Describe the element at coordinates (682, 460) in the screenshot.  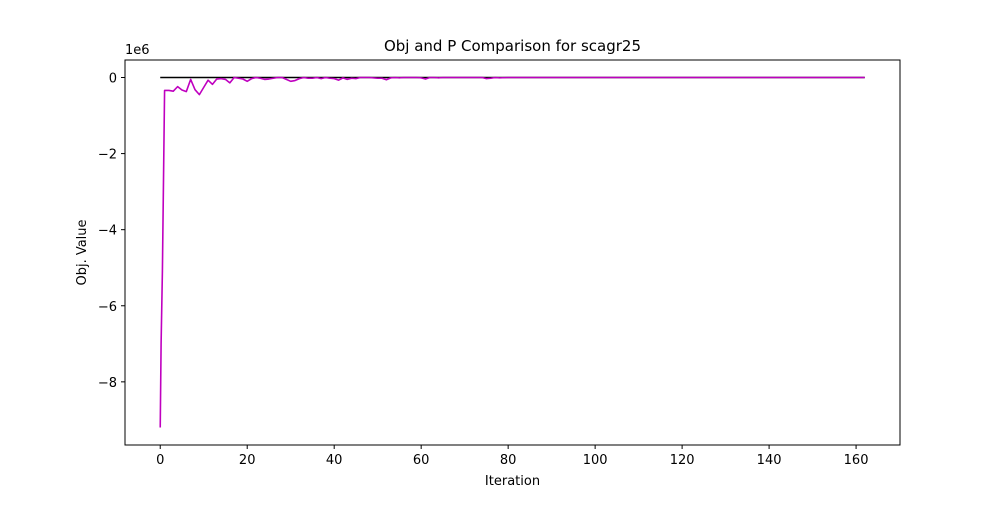
I see `x-tick-label: 120` at that location.